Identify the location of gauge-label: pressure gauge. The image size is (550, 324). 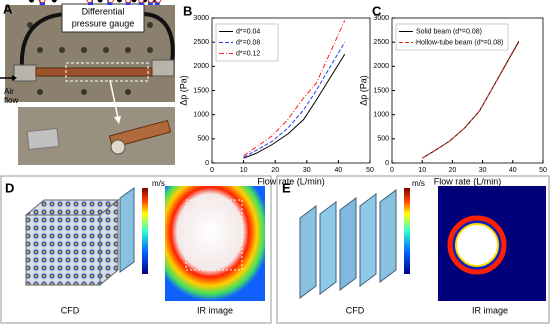
(103, 23).